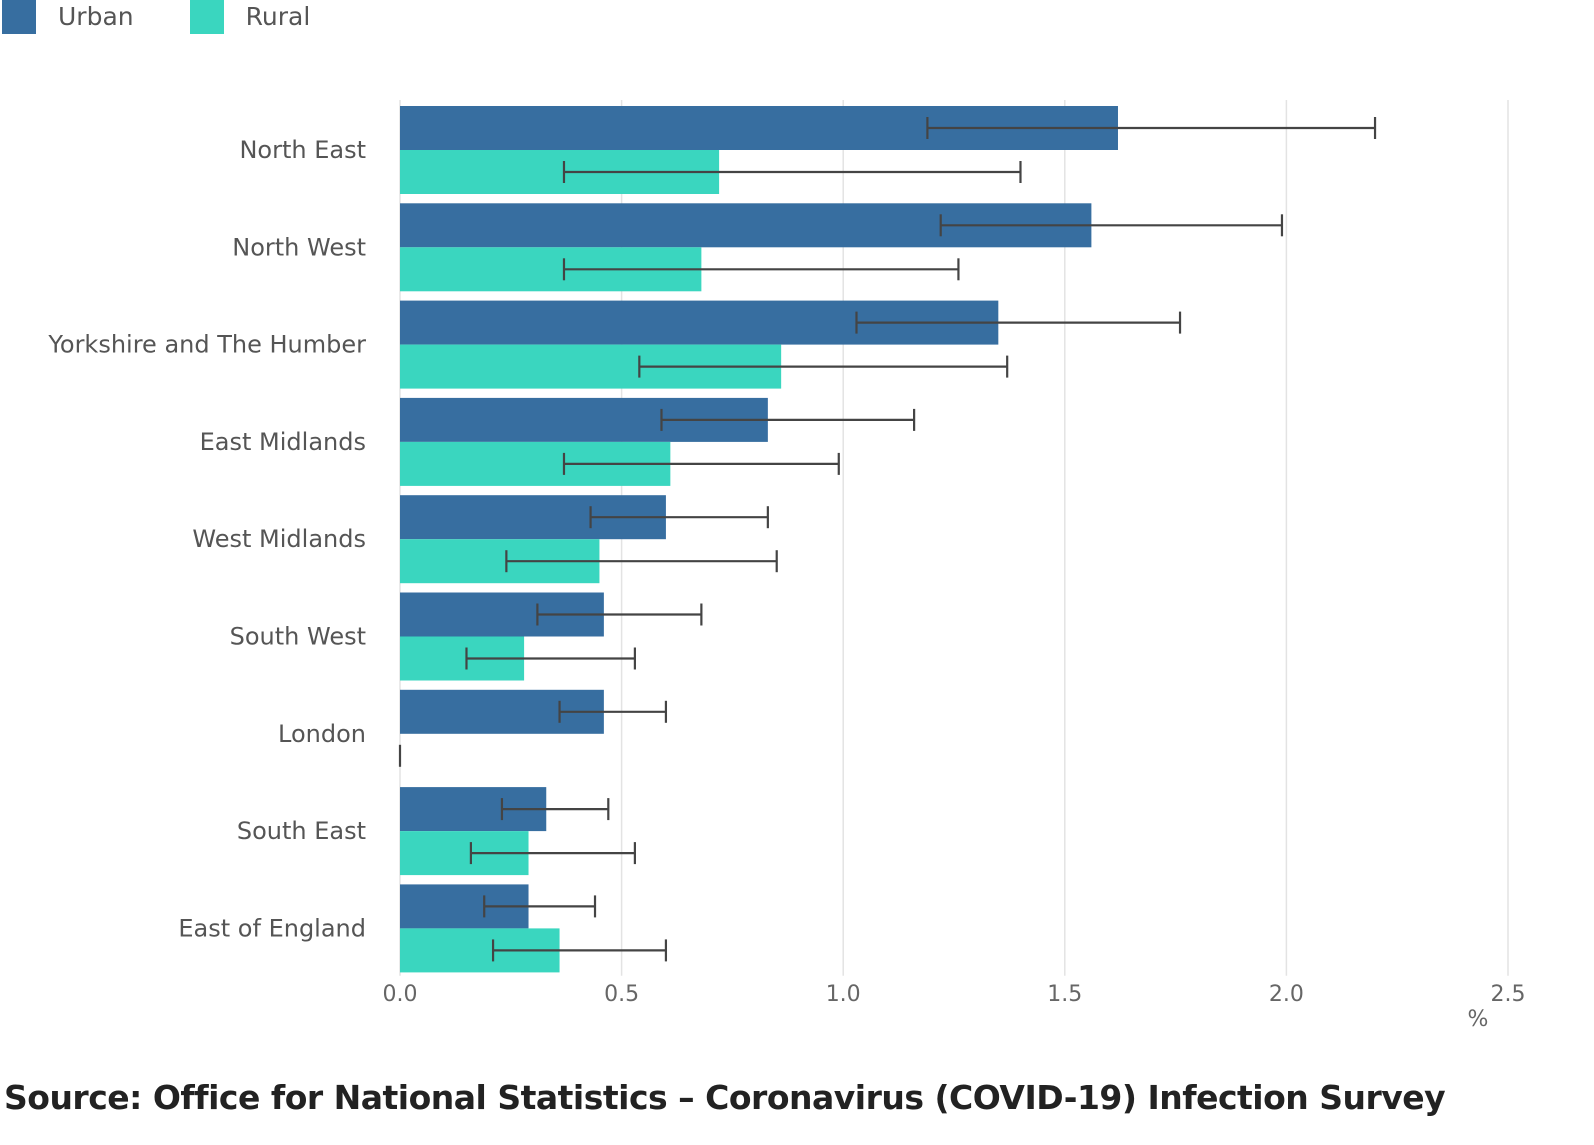 The image size is (1594, 1145). What do you see at coordinates (621, 994) in the screenshot?
I see `x-tick-label: 0.5` at bounding box center [621, 994].